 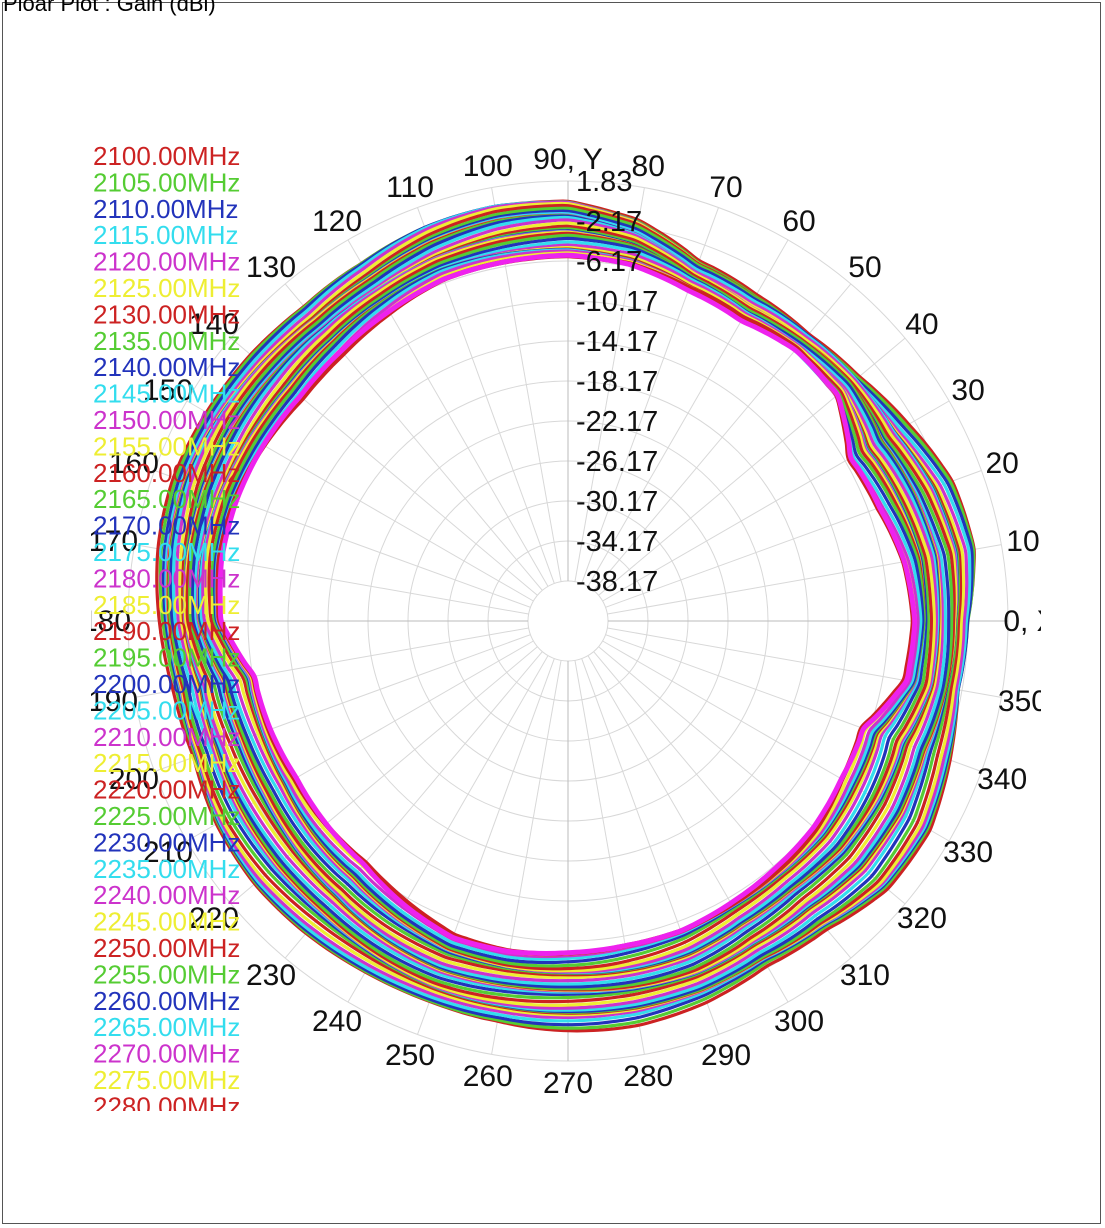 What do you see at coordinates (337, 221) in the screenshot?
I see `angle-tick-label: 120` at bounding box center [337, 221].